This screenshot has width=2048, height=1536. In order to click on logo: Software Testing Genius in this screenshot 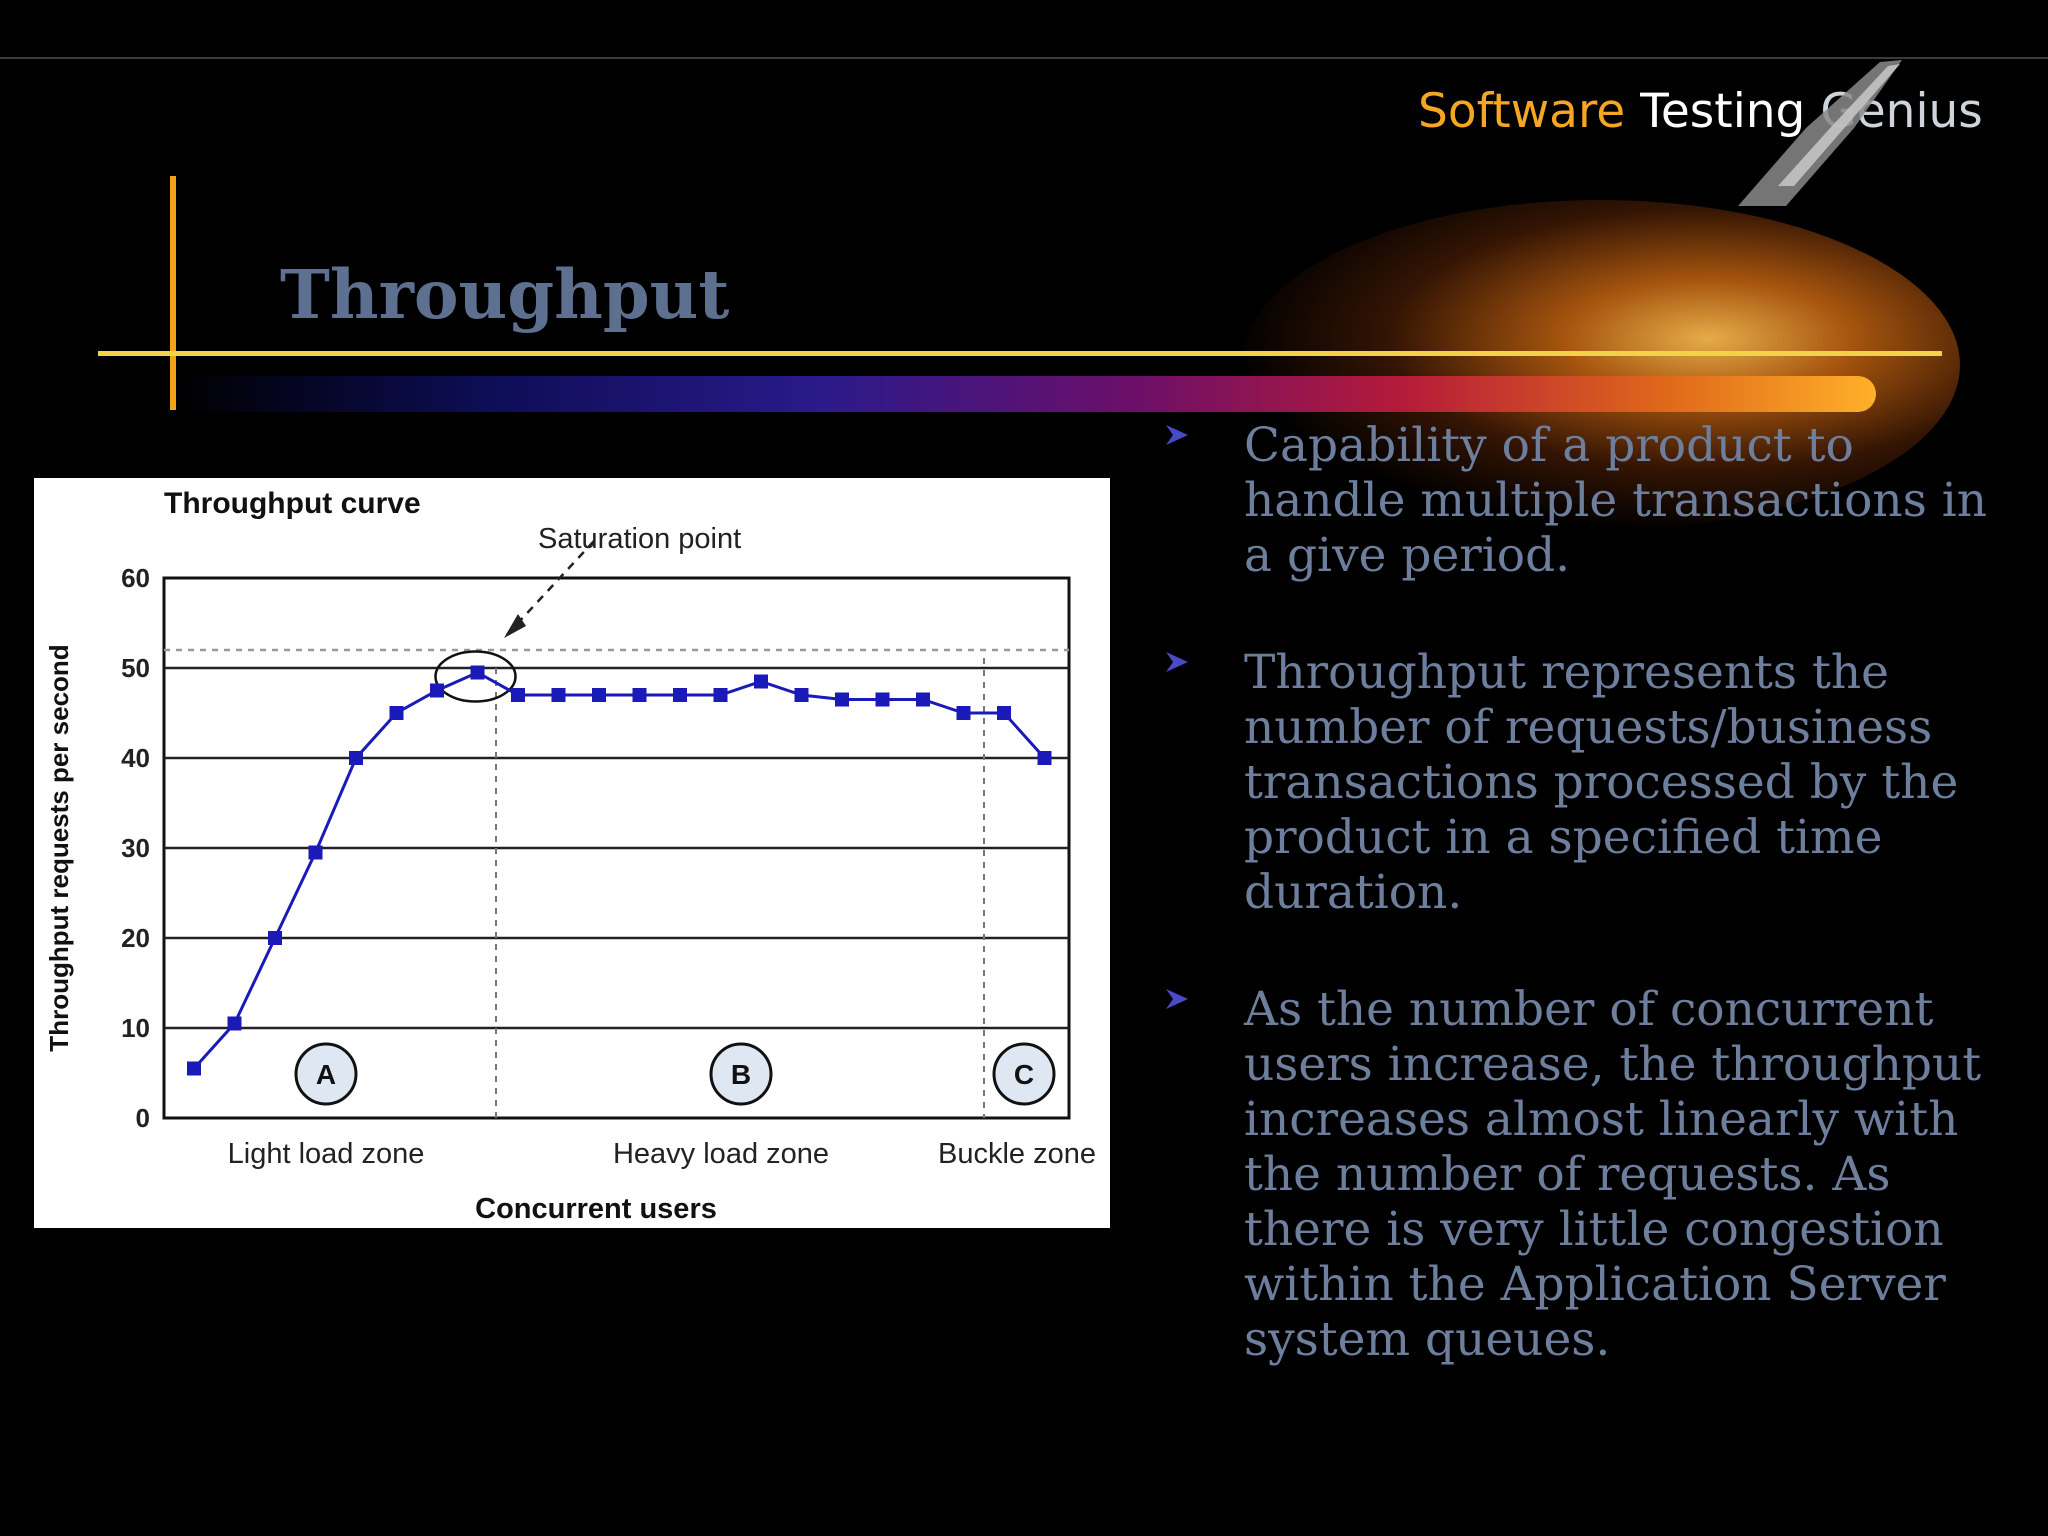, I will do `click(1723, 133)`.